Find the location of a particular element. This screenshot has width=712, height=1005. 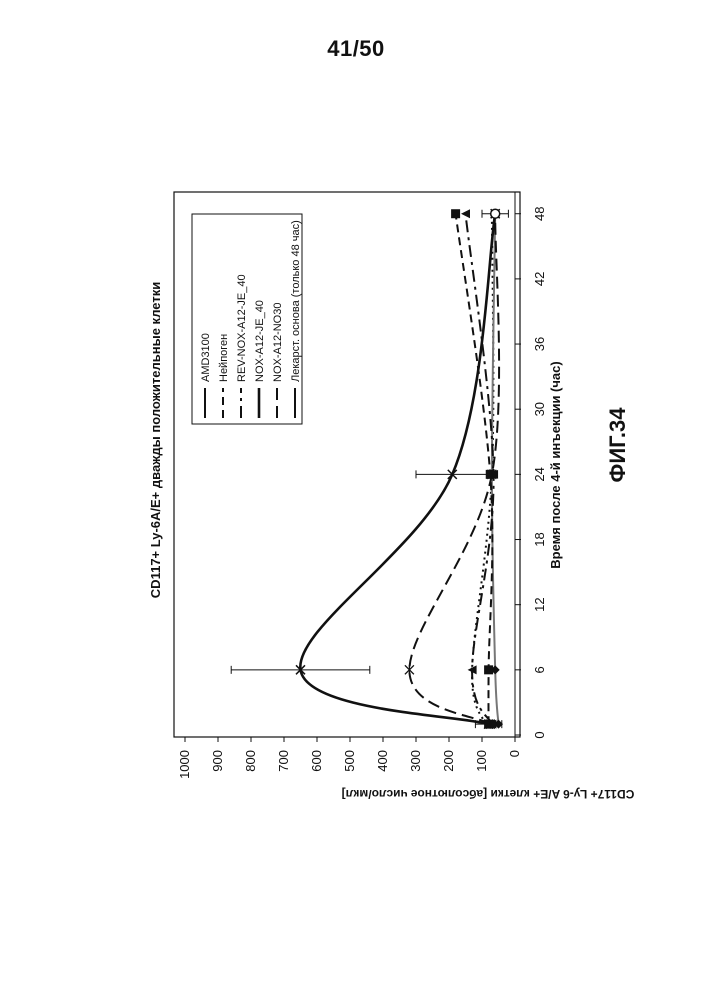

hour-tick-label: 18 is located at coordinates (539, 539).